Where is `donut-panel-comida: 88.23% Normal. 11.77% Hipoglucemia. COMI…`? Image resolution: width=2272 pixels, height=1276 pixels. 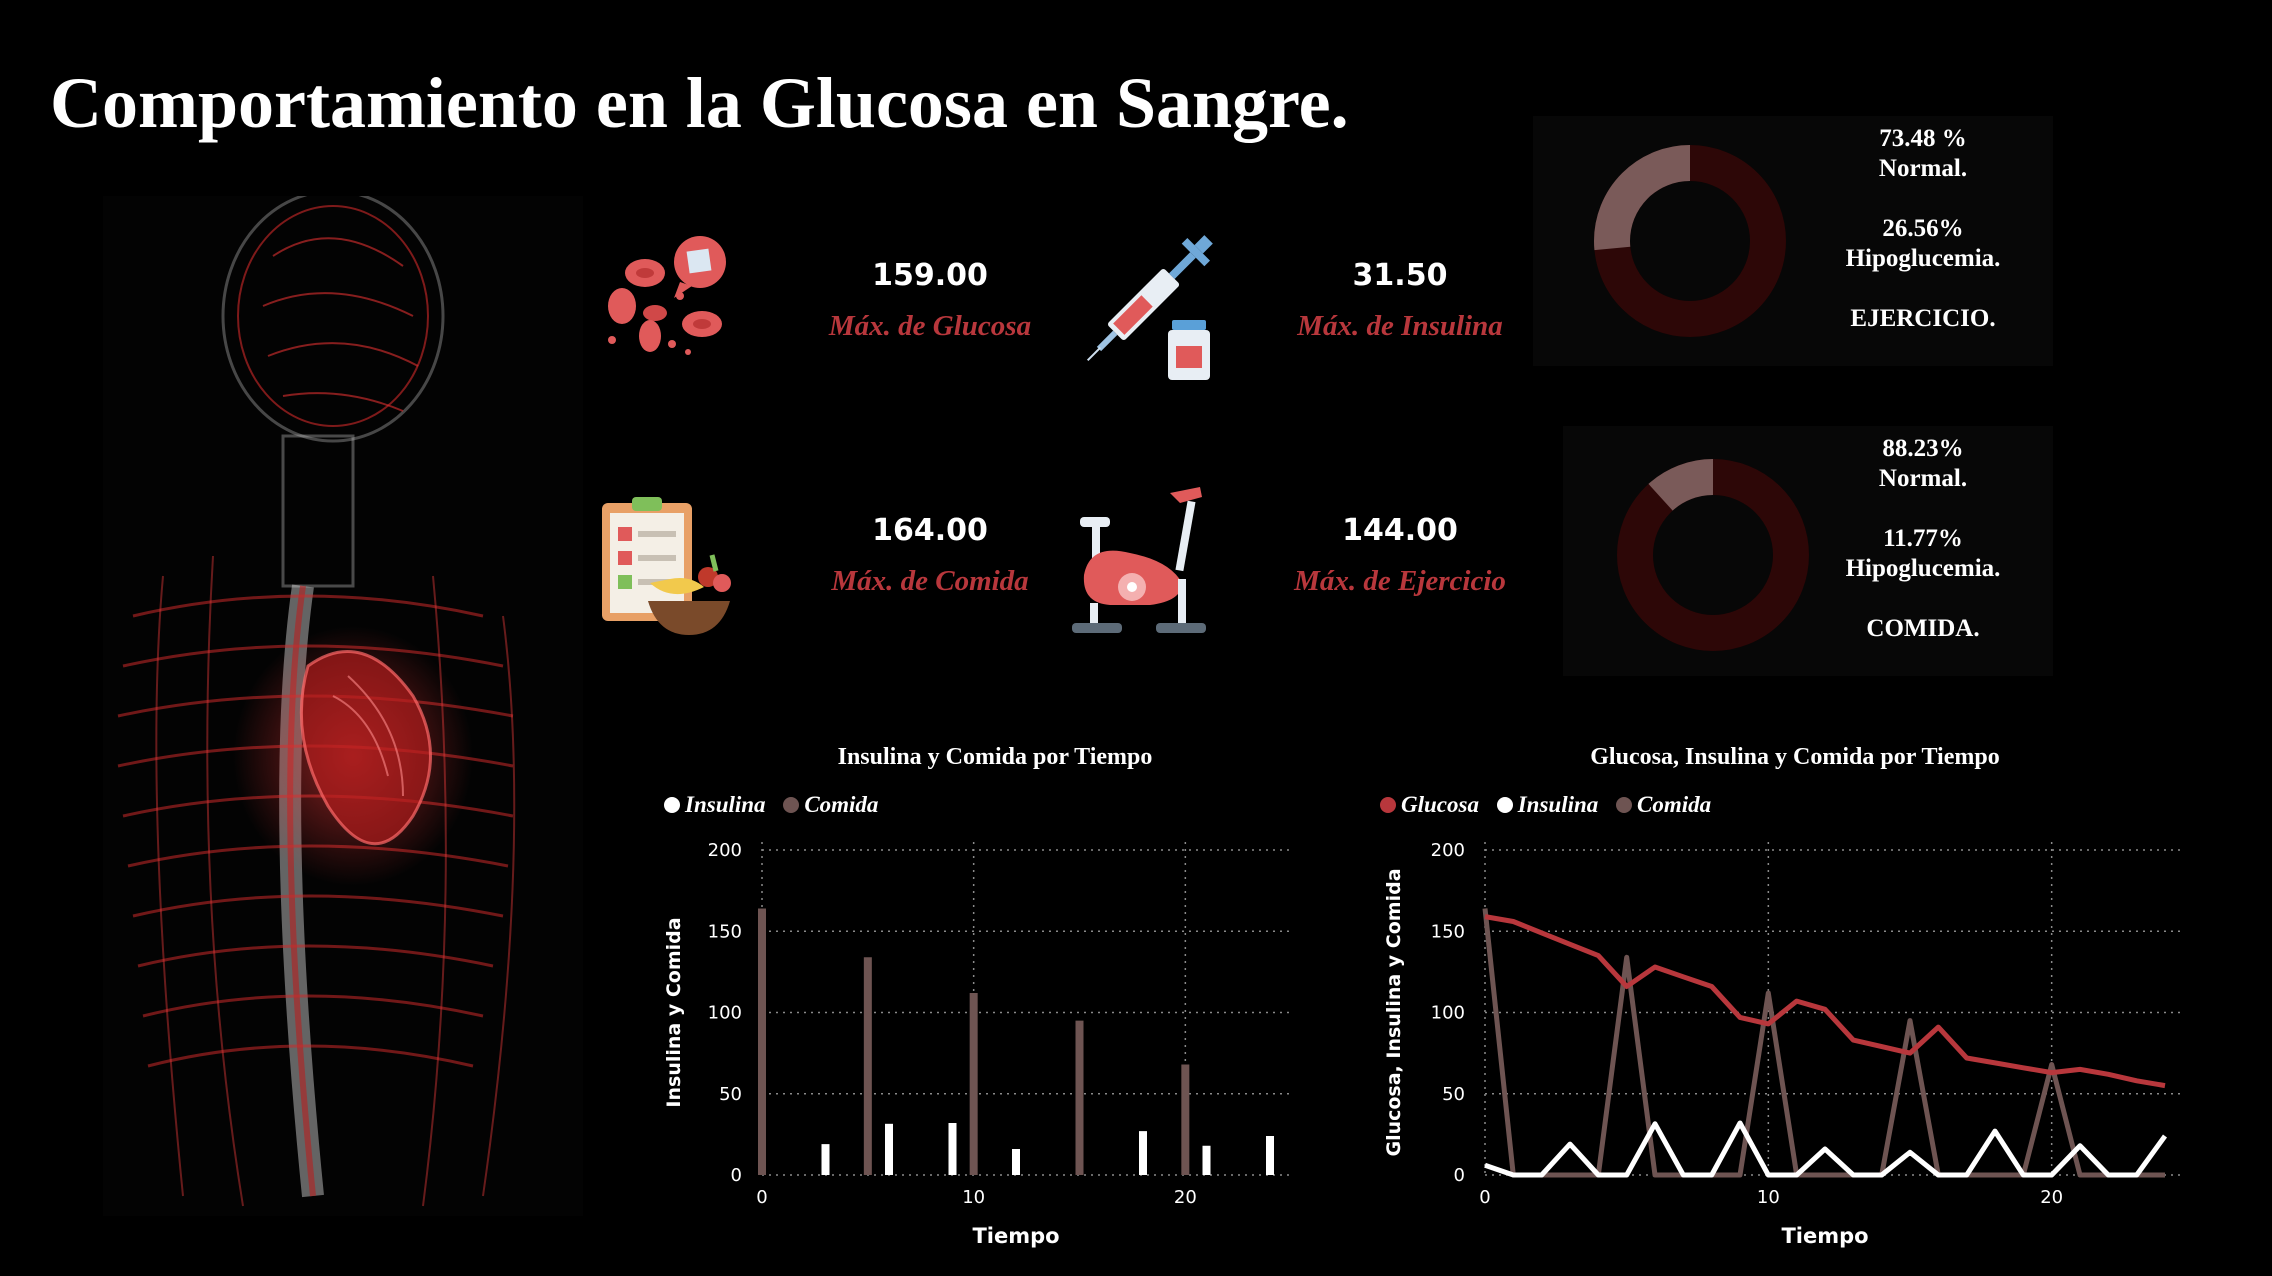
donut-panel-comida: 88.23% Normal. 11.77% Hipoglucemia. COMI… is located at coordinates (1808, 551).